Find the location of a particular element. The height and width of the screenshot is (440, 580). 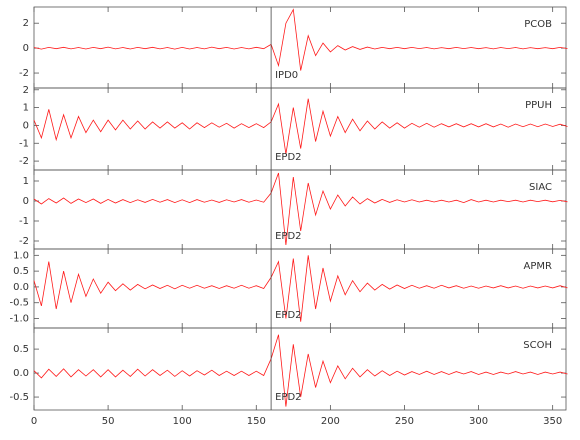

x-tick-label: 100 is located at coordinates (182, 421).